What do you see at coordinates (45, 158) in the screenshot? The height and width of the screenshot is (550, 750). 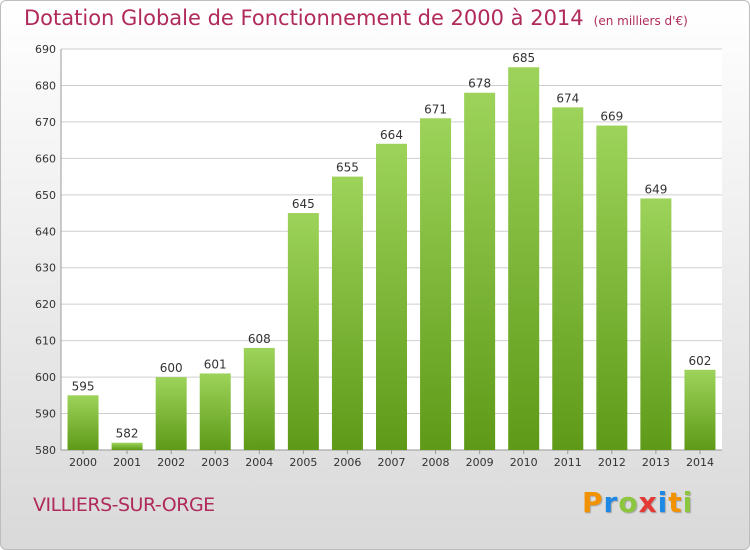 I see `y-tick-label: 660` at bounding box center [45, 158].